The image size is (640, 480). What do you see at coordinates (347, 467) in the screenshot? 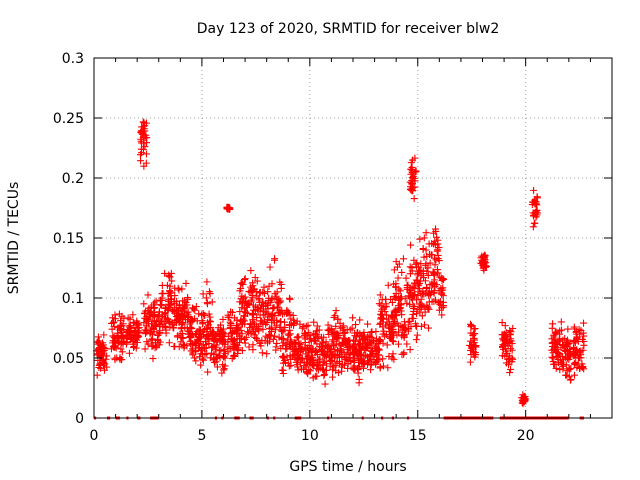
I see `x-axis-label: GPS time / hours` at bounding box center [347, 467].